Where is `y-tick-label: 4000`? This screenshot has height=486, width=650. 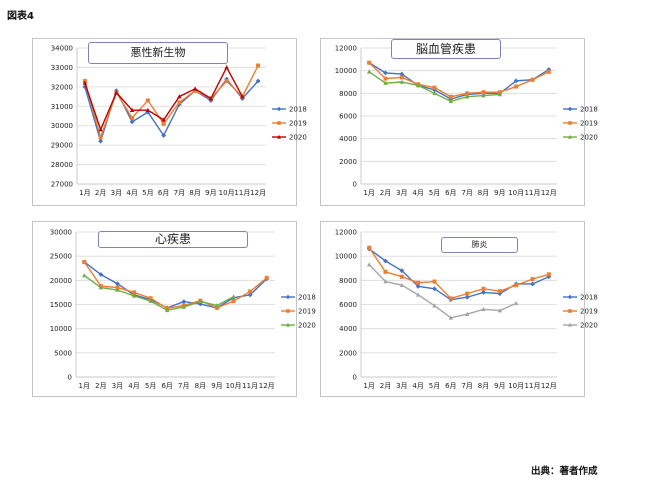
y-tick-label: 4000 is located at coordinates (348, 329).